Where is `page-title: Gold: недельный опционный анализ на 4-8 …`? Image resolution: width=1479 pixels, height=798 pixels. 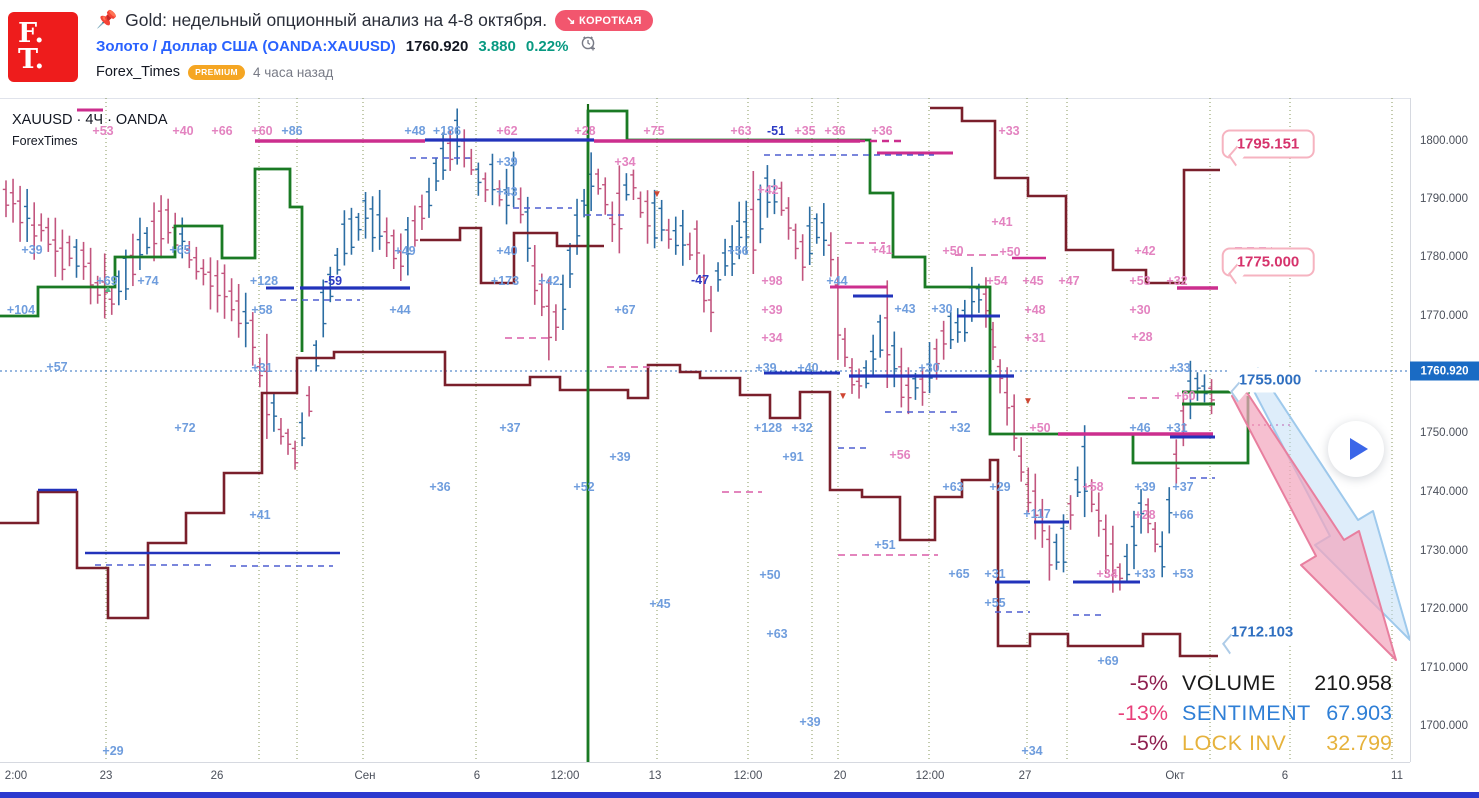
page-title: Gold: недельный опционный анализ на 4-8 … is located at coordinates (336, 19).